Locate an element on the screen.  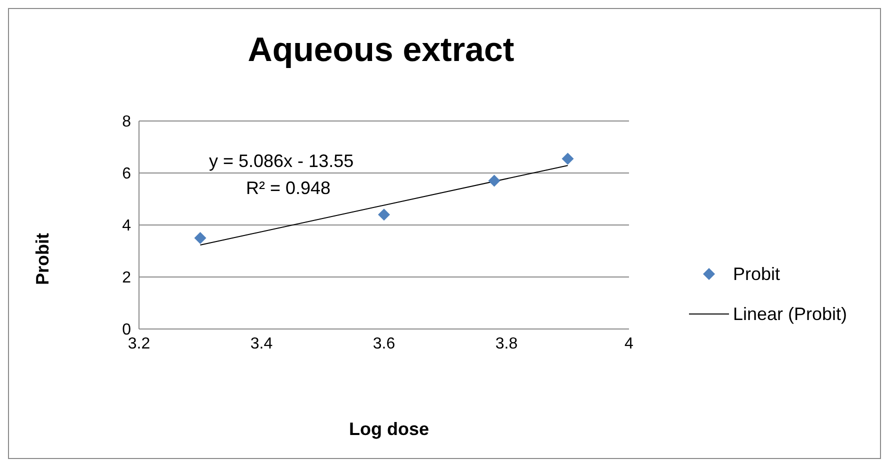
annotation: y = 5.086x - 13.55 is located at coordinates (281, 161).